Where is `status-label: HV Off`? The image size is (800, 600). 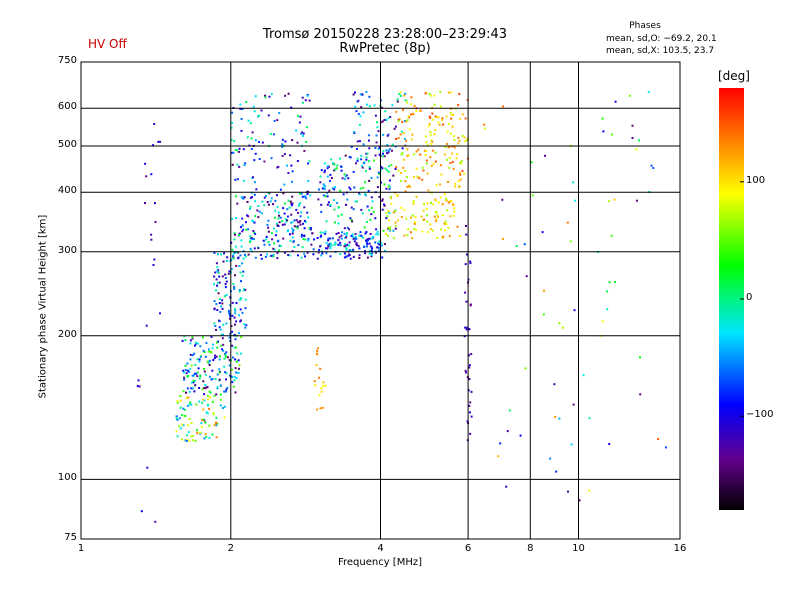 status-label: HV Off is located at coordinates (107, 44).